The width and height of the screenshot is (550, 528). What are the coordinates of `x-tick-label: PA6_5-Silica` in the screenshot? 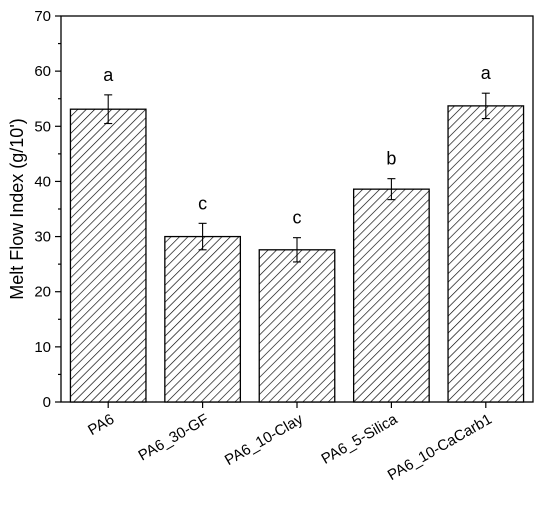 It's located at (359, 438).